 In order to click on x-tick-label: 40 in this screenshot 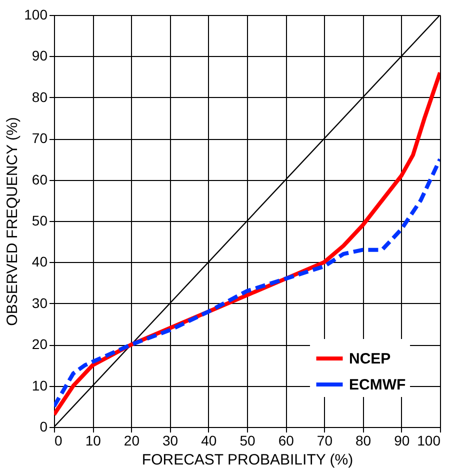, I will do `click(209, 440)`.